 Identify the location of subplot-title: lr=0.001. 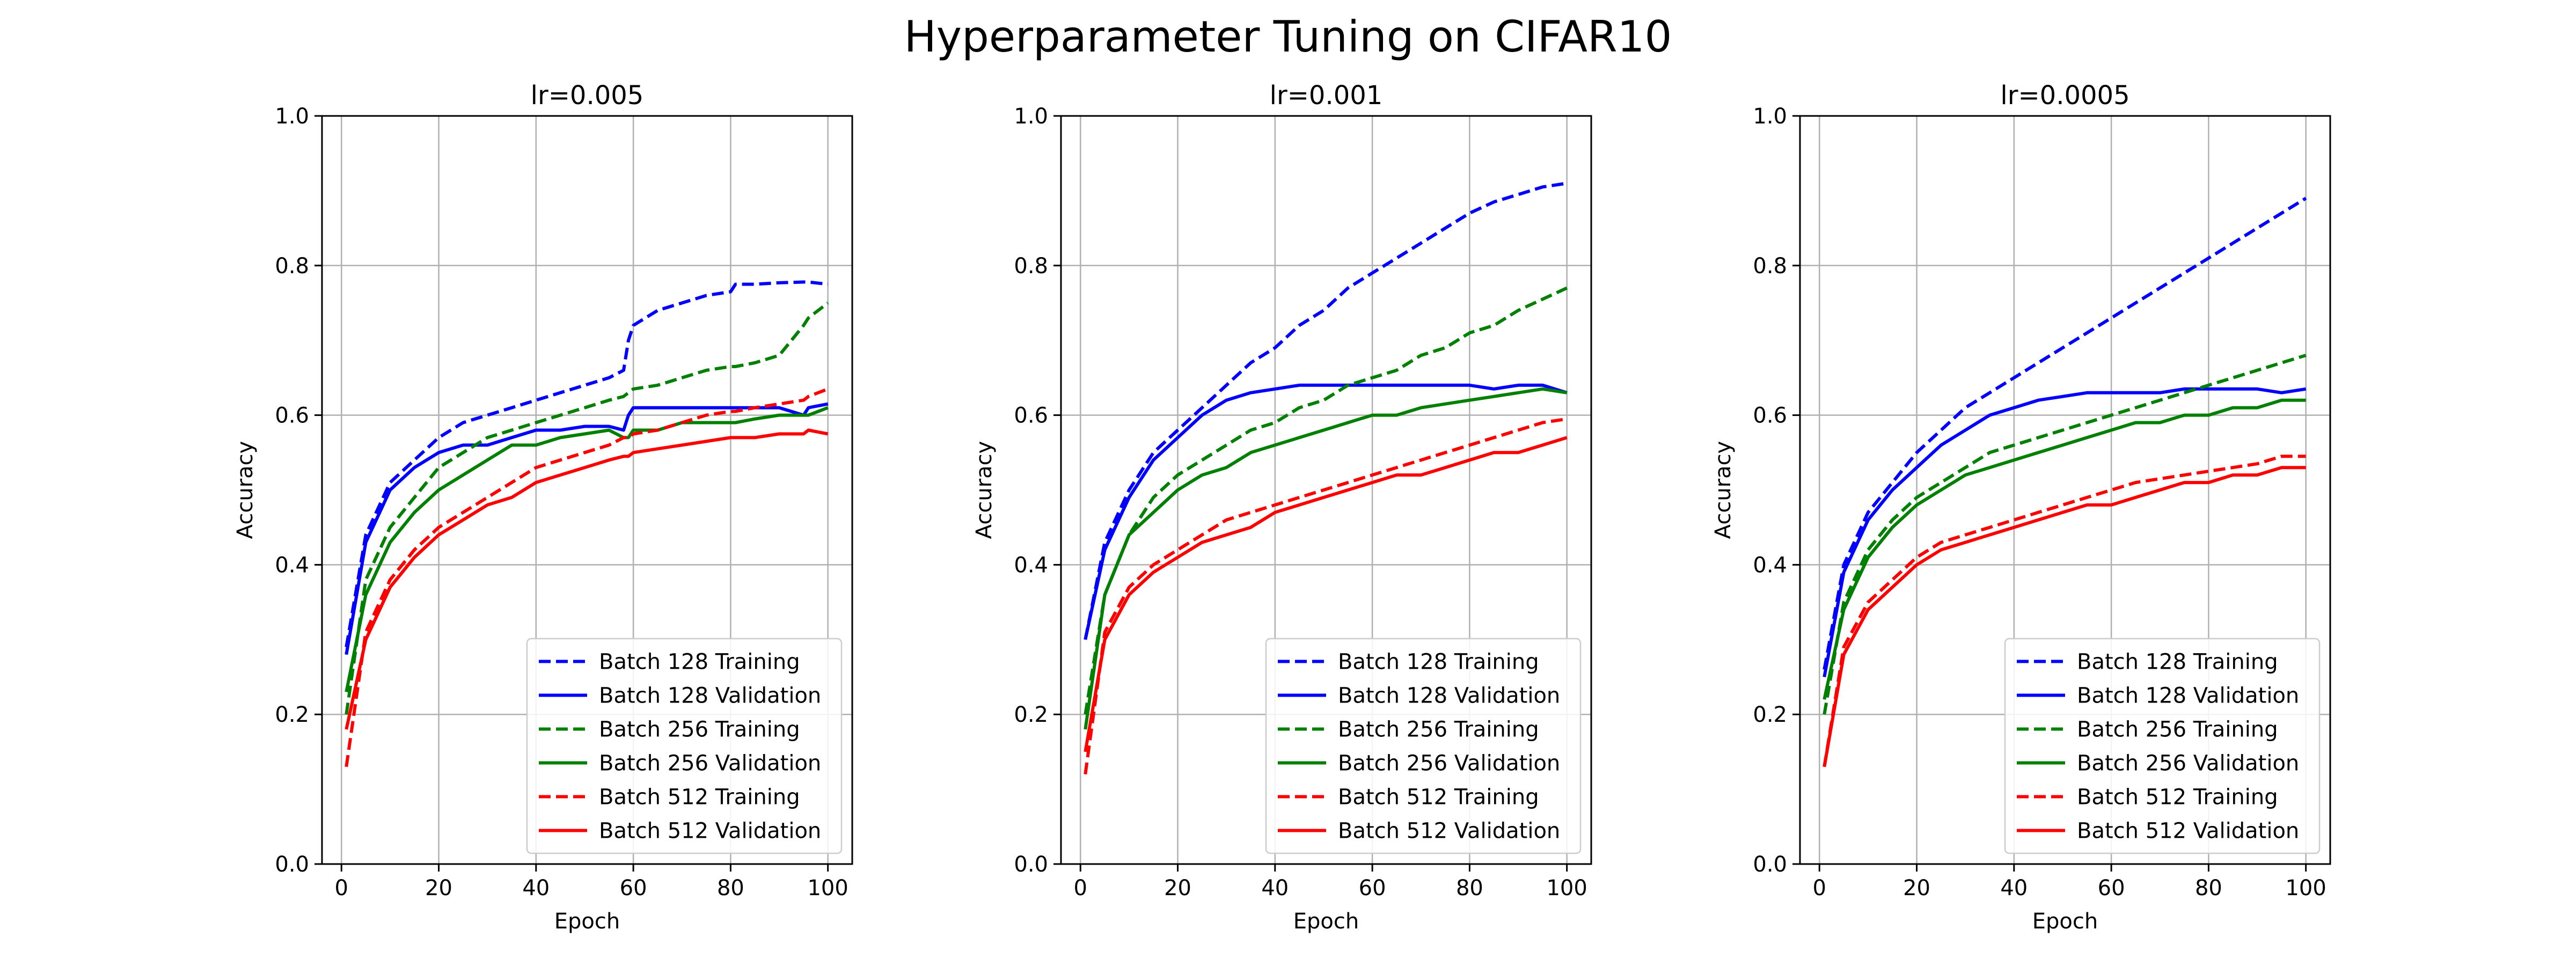
(1326, 95).